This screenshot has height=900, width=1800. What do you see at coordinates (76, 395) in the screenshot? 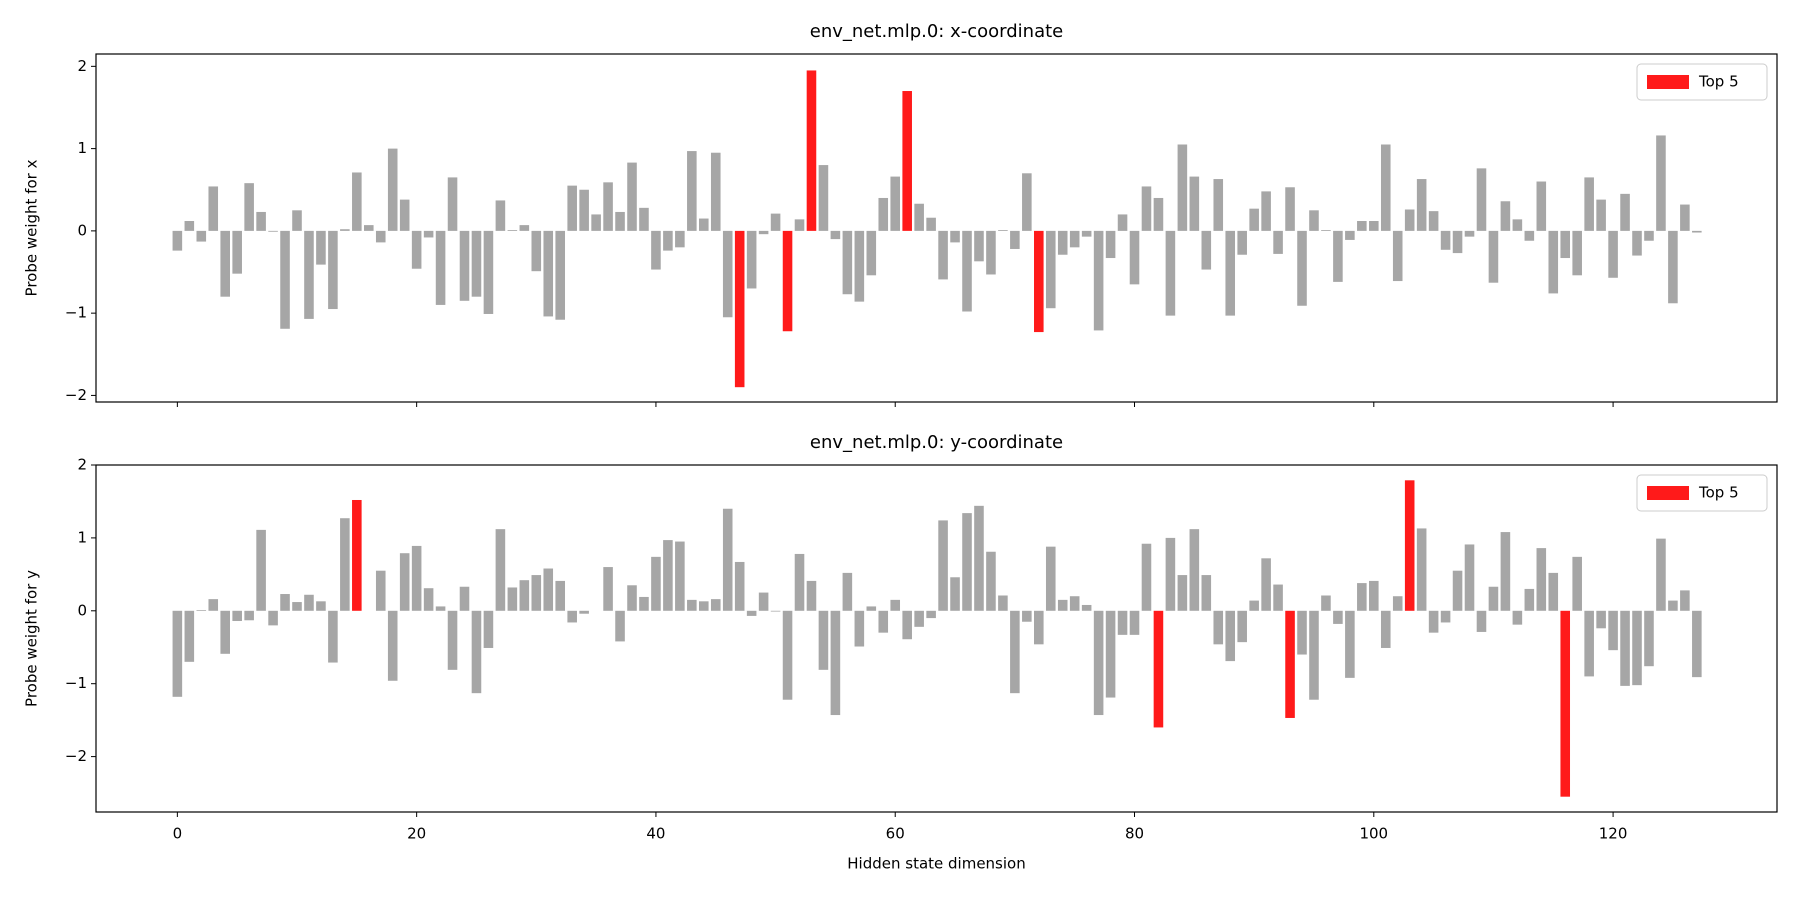
I see `y-tick-label: −2` at bounding box center [76, 395].